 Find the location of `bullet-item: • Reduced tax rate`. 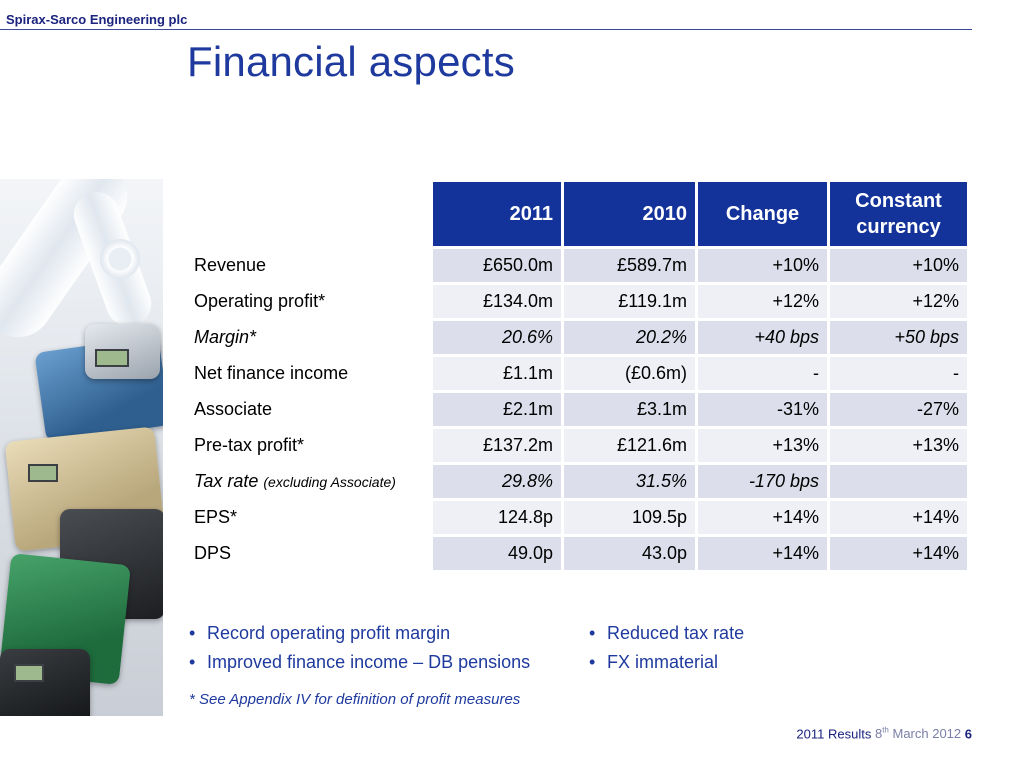

bullet-item: • Reduced tax rate is located at coordinates (666, 635).